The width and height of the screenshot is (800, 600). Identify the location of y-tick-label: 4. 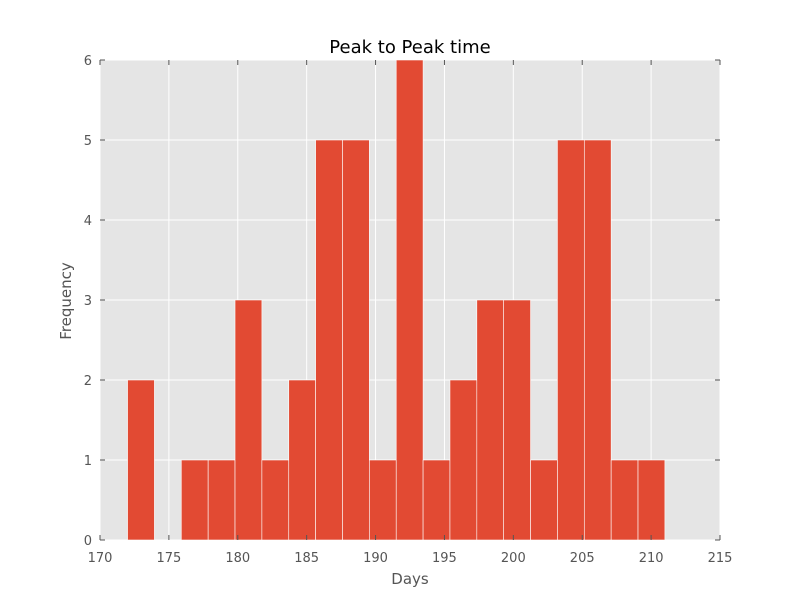
(88, 221).